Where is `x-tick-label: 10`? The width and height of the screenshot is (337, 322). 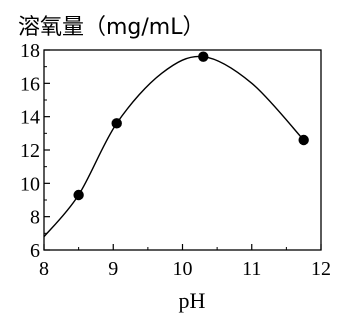
x-tick-label: 10 is located at coordinates (183, 269).